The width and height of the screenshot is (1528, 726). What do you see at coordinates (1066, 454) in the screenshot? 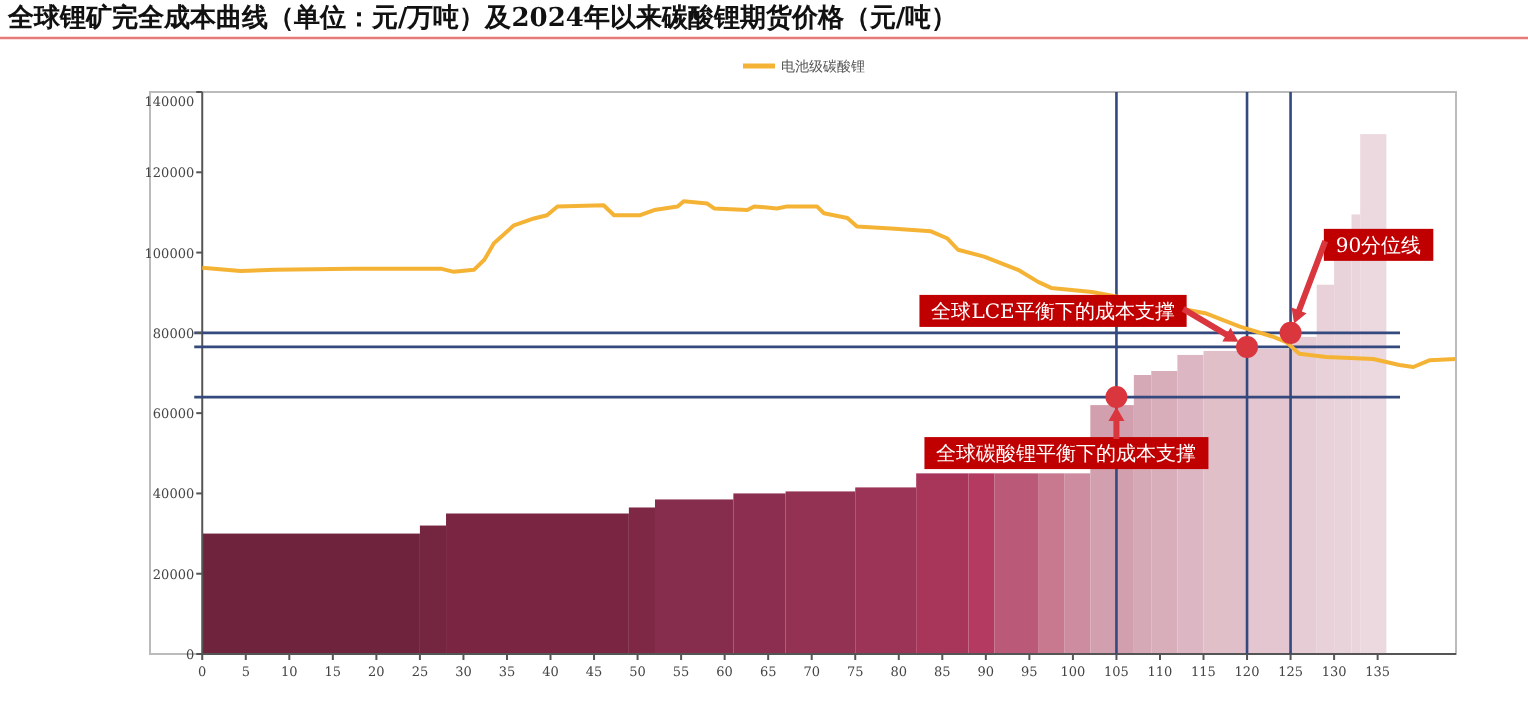
I see `annotation: 全球碳酸锂平衡下的成本支撑` at bounding box center [1066, 454].